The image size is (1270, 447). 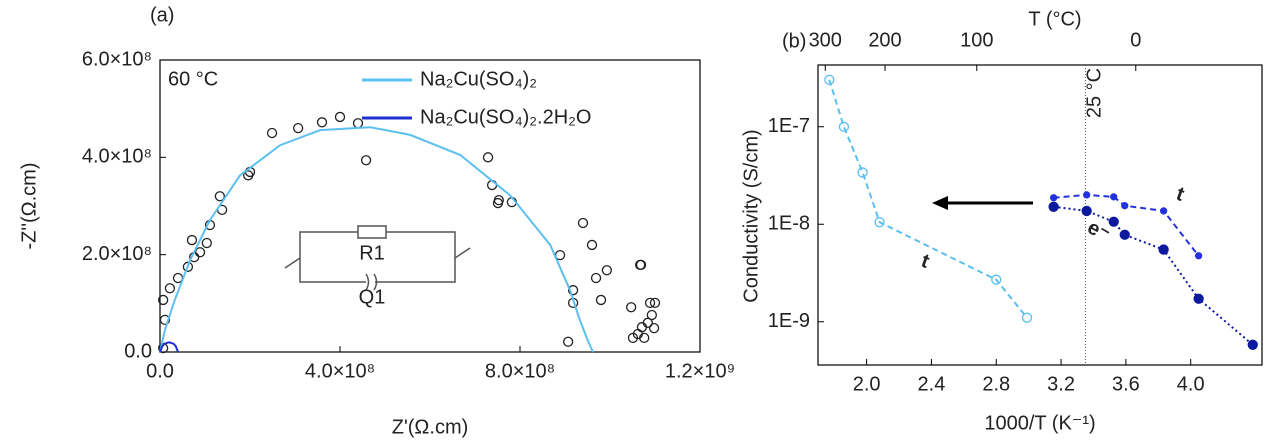 What do you see at coordinates (340, 371) in the screenshot?
I see `x-tick-label: 4.0×10⁸` at bounding box center [340, 371].